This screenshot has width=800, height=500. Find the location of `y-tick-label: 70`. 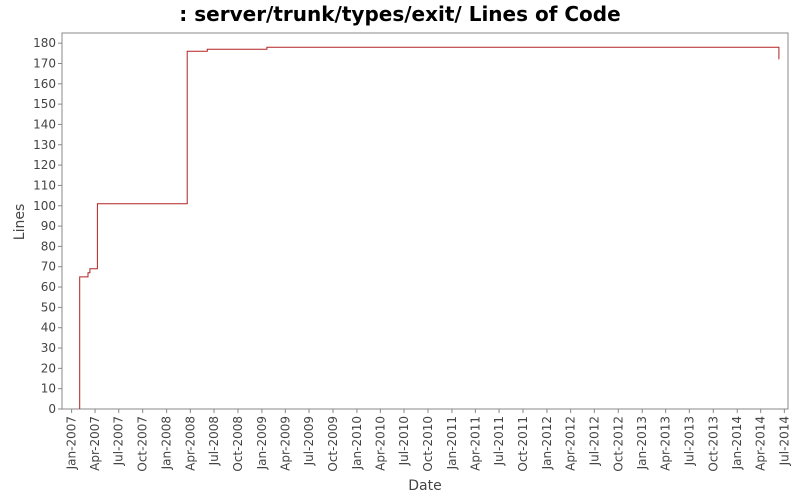

y-tick-label: 70 is located at coordinates (48, 267).